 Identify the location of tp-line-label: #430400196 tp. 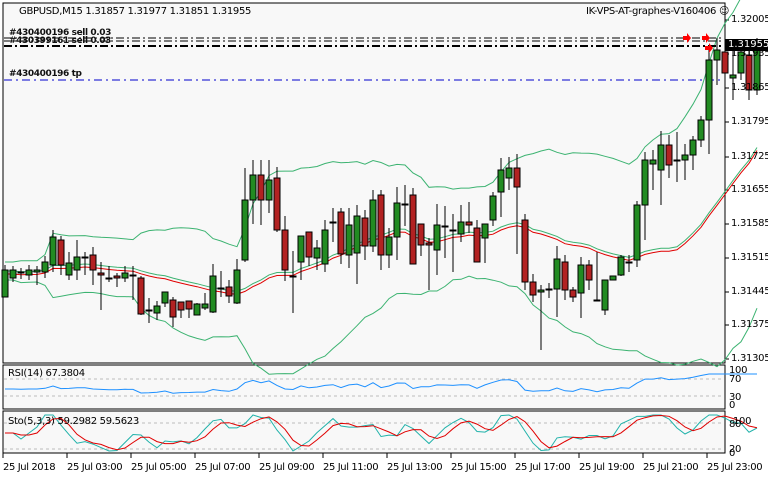
(45, 74).